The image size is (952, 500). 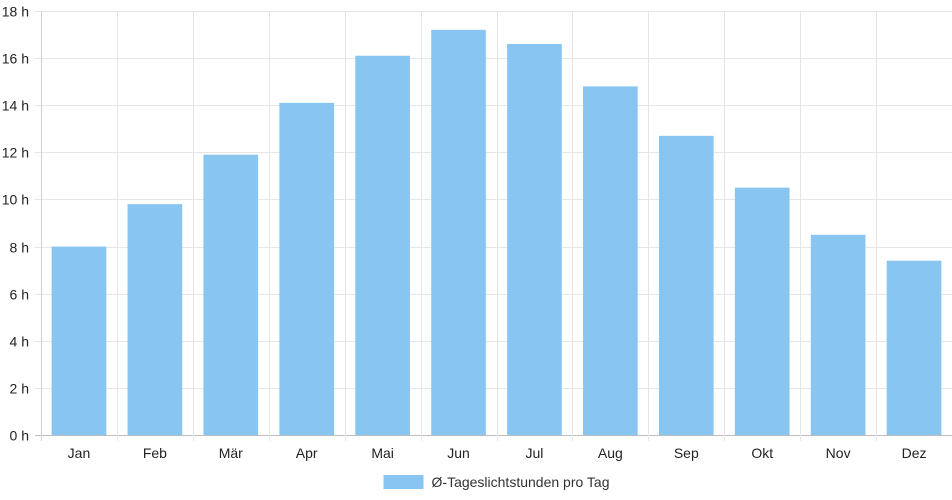 What do you see at coordinates (19, 389) in the screenshot?
I see `y-tick-label: 2 h` at bounding box center [19, 389].